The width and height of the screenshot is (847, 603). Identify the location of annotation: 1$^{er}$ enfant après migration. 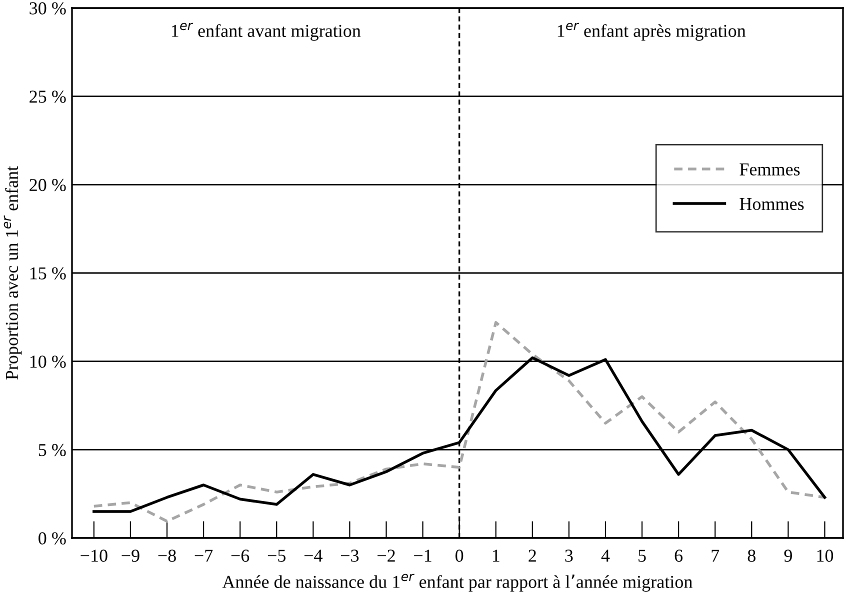
(652, 31).